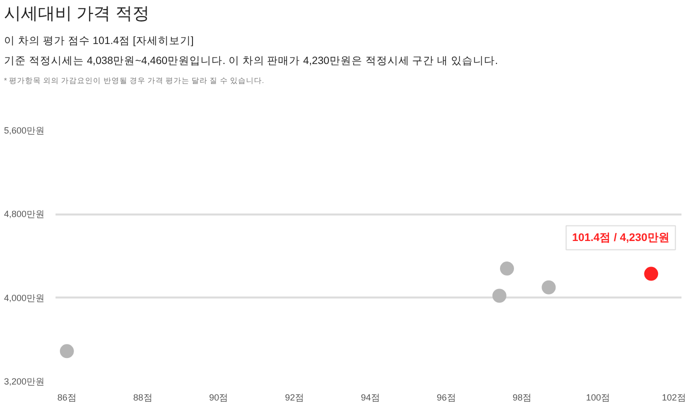 This screenshot has height=409, width=699. What do you see at coordinates (142, 397) in the screenshot?
I see `x-tick-label: 88점` at bounding box center [142, 397].